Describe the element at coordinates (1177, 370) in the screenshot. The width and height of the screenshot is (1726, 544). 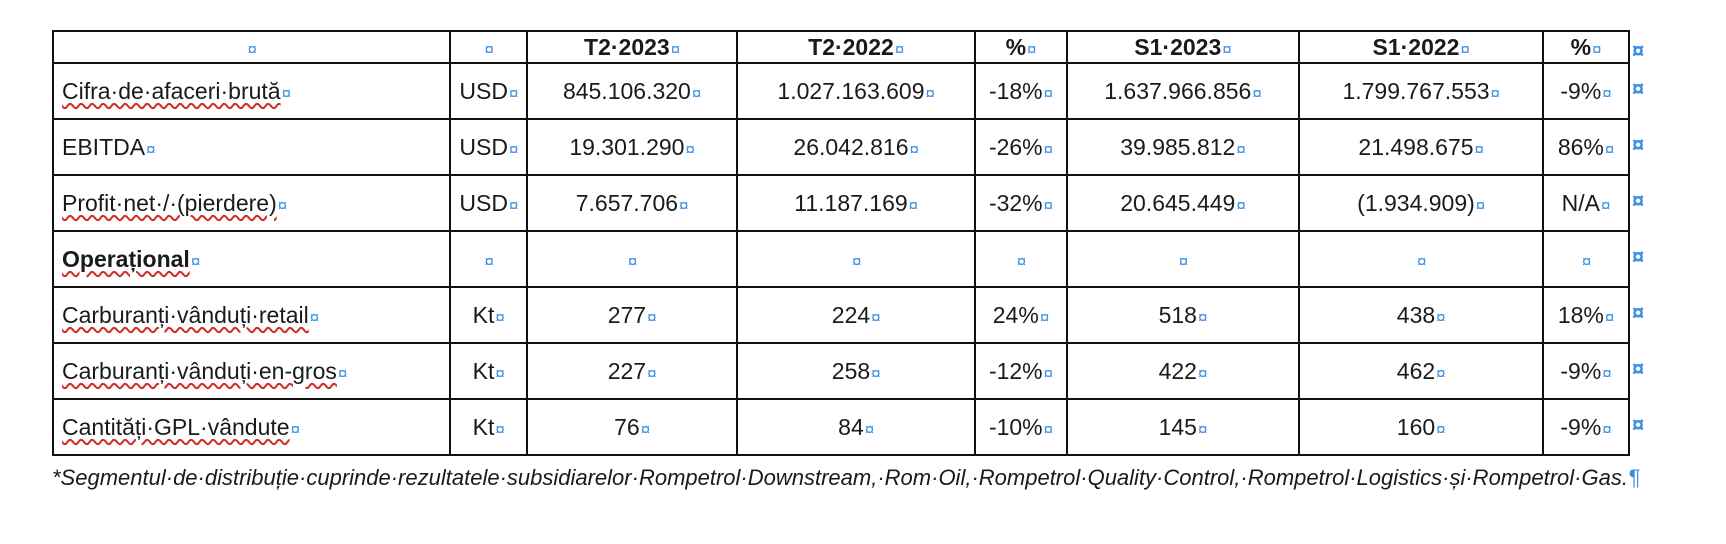
I see `cell-text: 422` at that location.